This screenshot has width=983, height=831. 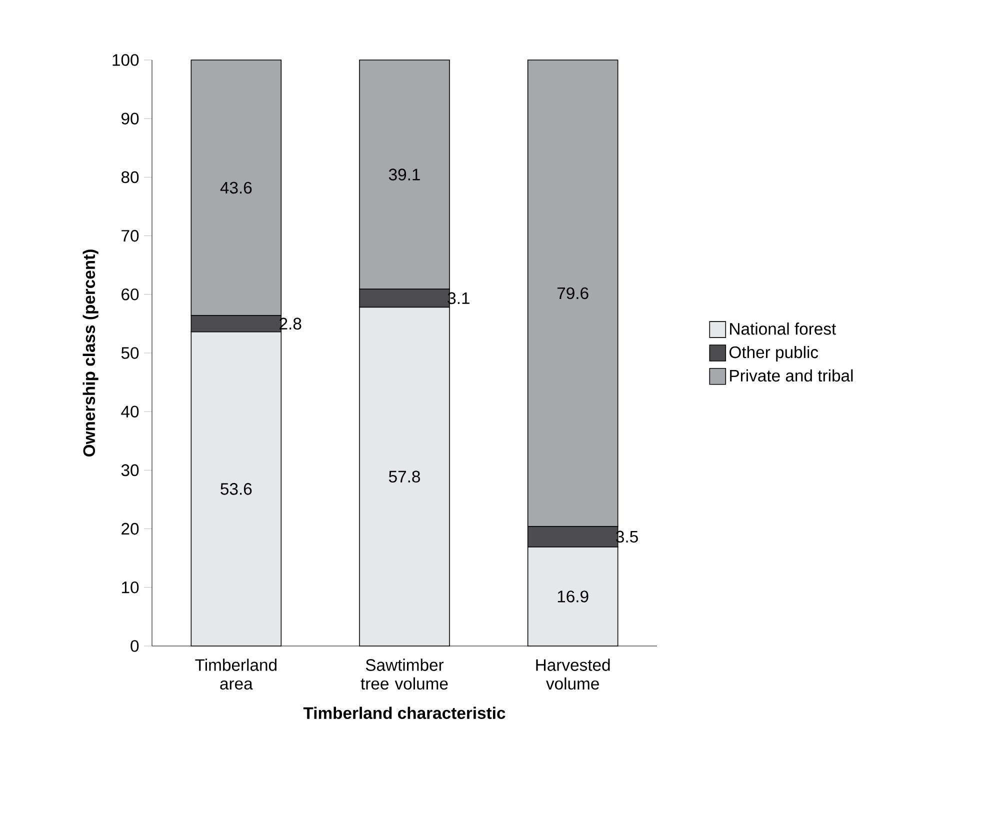 I want to click on legend-label: Other public, so click(x=774, y=354).